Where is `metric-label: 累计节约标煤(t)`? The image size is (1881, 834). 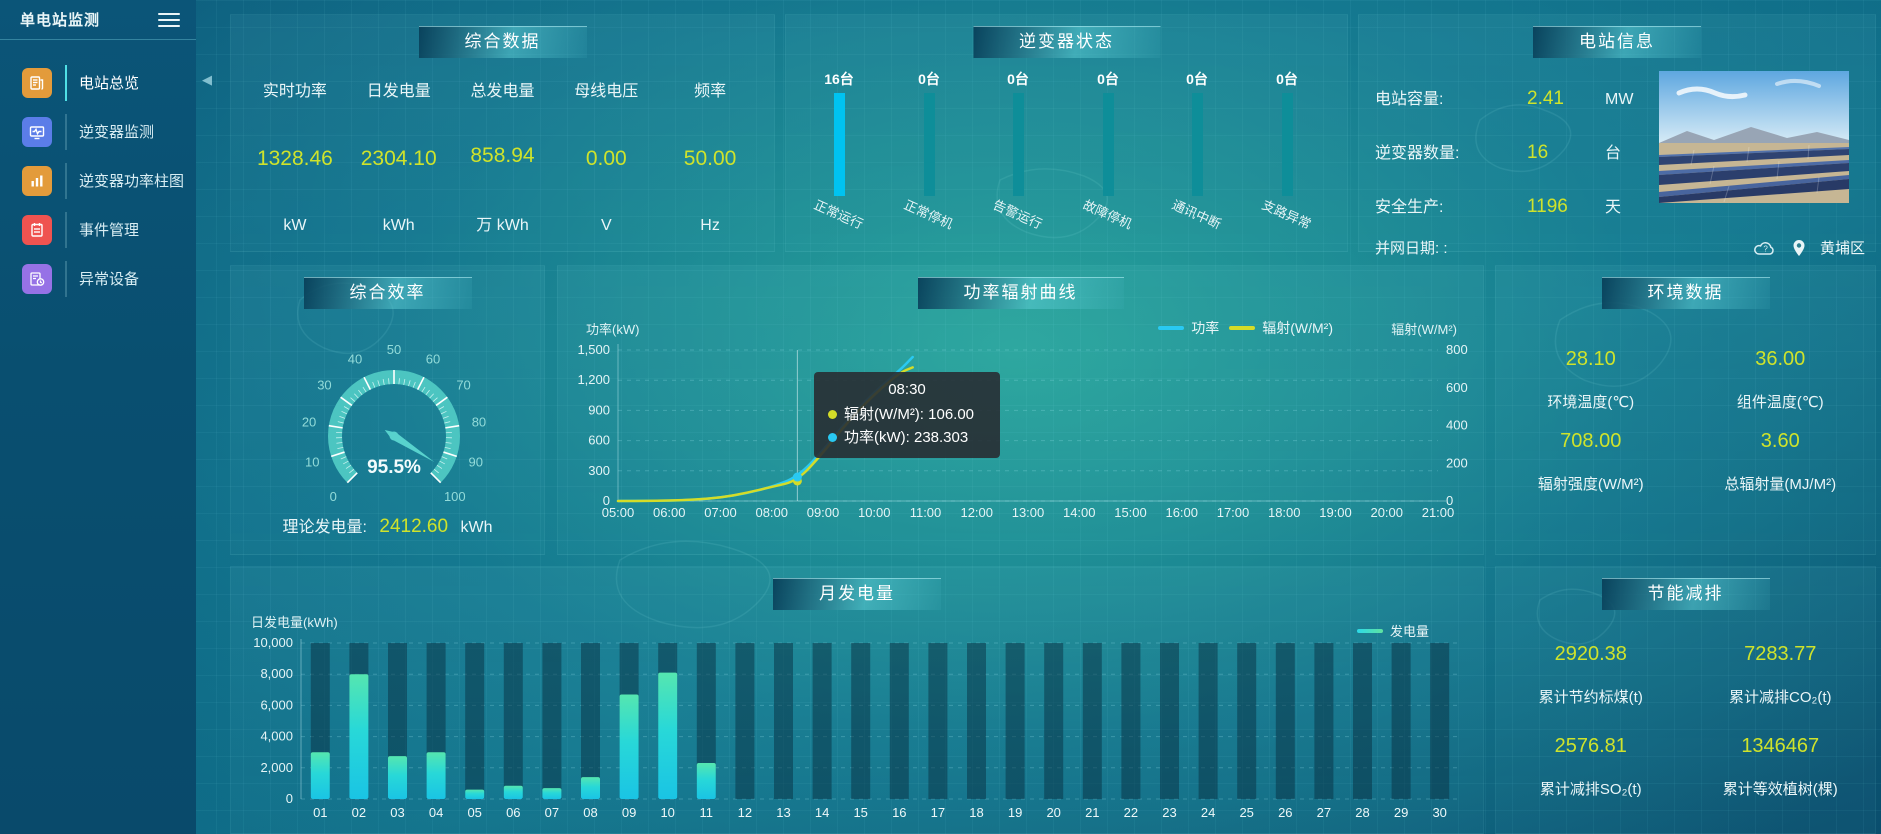
metric-label: 累计节约标煤(t) is located at coordinates (1590, 697).